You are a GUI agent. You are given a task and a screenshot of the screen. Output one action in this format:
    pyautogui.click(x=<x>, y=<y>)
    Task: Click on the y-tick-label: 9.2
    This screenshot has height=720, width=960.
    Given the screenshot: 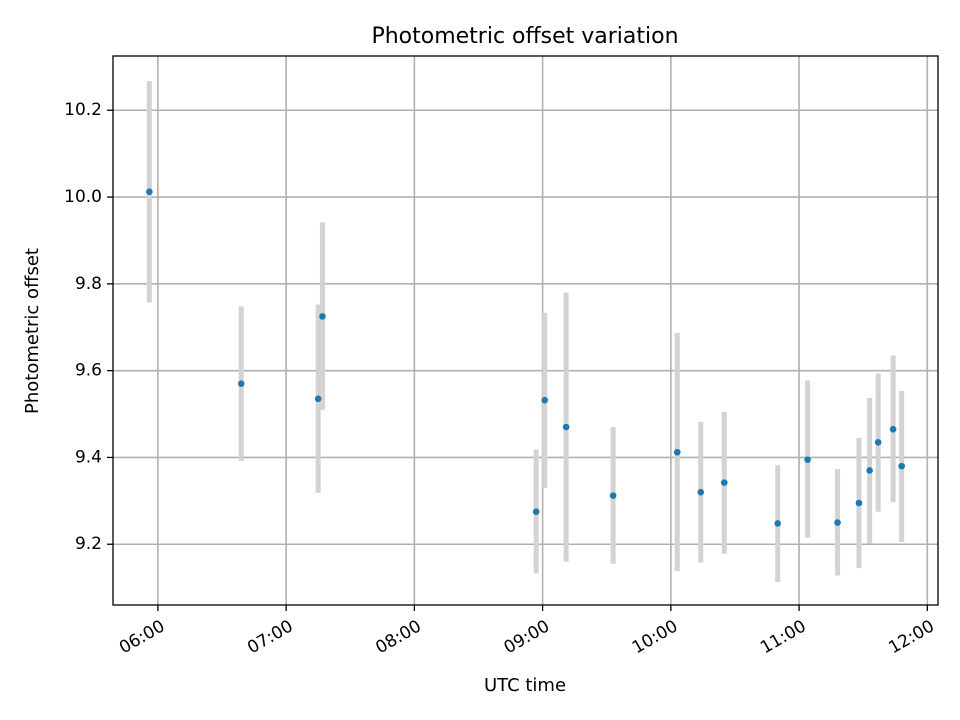 What is the action you would take?
    pyautogui.click(x=88, y=544)
    